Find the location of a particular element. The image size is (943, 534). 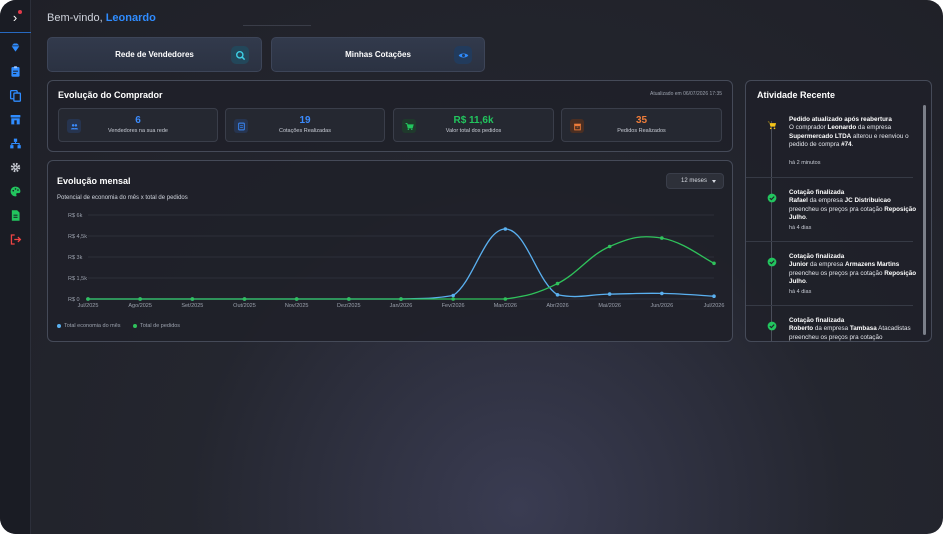

period-select-value: 12 meses is located at coordinates (694, 181).